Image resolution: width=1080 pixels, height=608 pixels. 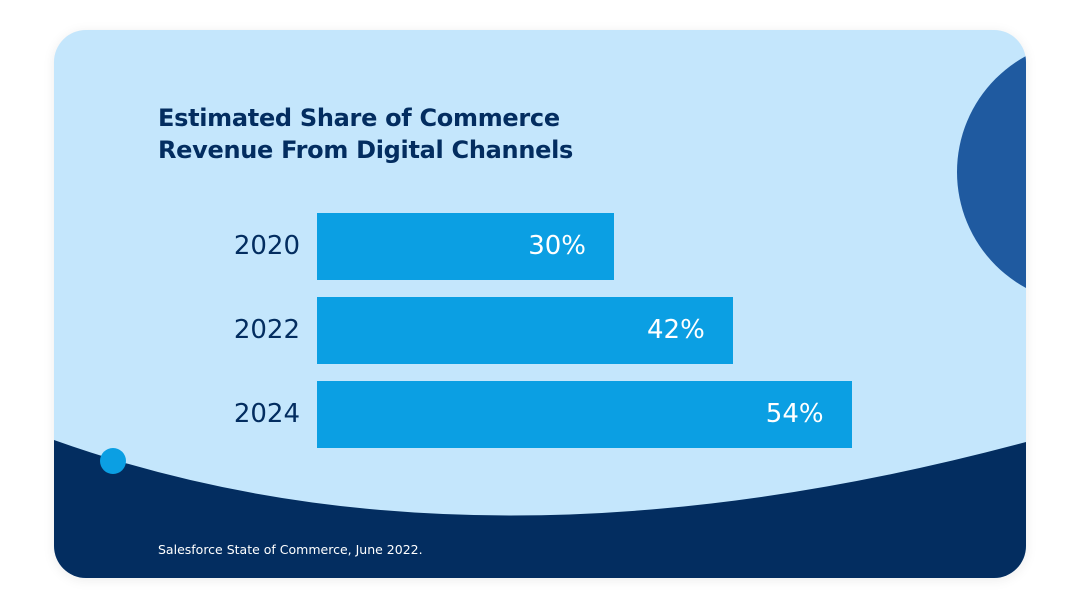 I want to click on data-label: 54%, so click(x=794, y=414).